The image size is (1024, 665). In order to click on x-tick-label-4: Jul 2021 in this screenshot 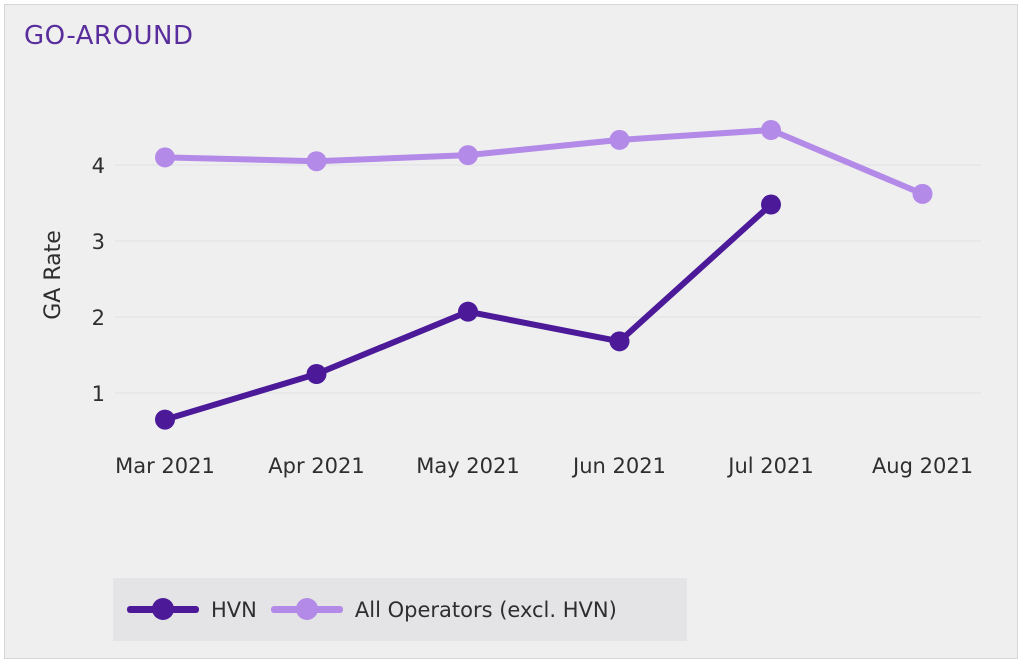, I will do `click(769, 466)`.